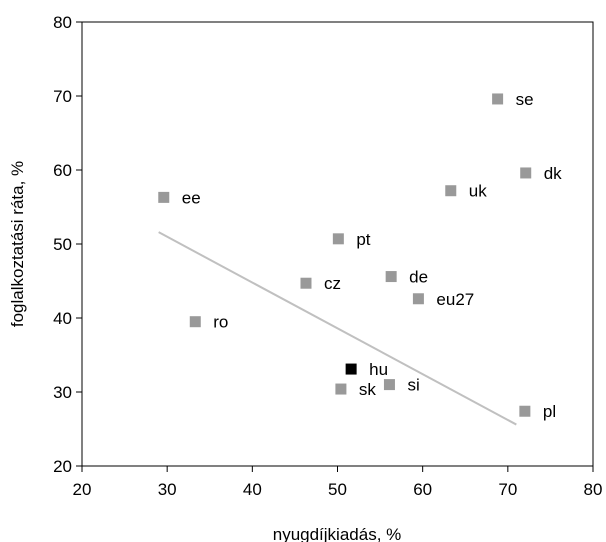 The image size is (606, 542). I want to click on y-tick-label: 40, so click(62, 318).